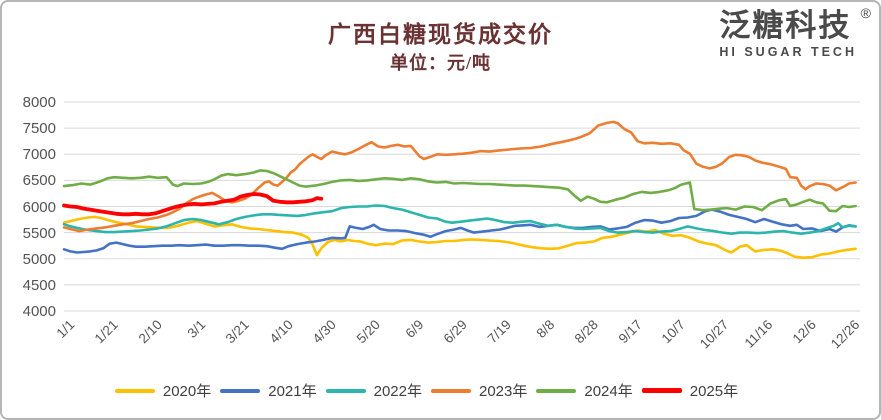 Image resolution: width=881 pixels, height=420 pixels. What do you see at coordinates (608, 391) in the screenshot?
I see `legend-label: 2024年` at bounding box center [608, 391].